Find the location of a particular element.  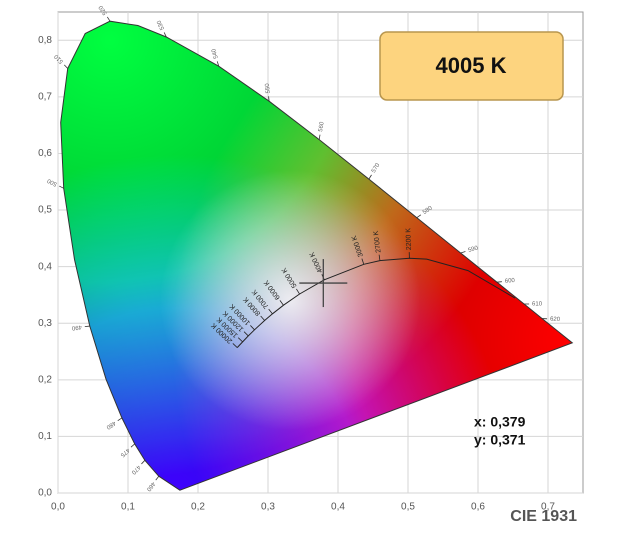

x-tick-label: 0,0 is located at coordinates (58, 507).